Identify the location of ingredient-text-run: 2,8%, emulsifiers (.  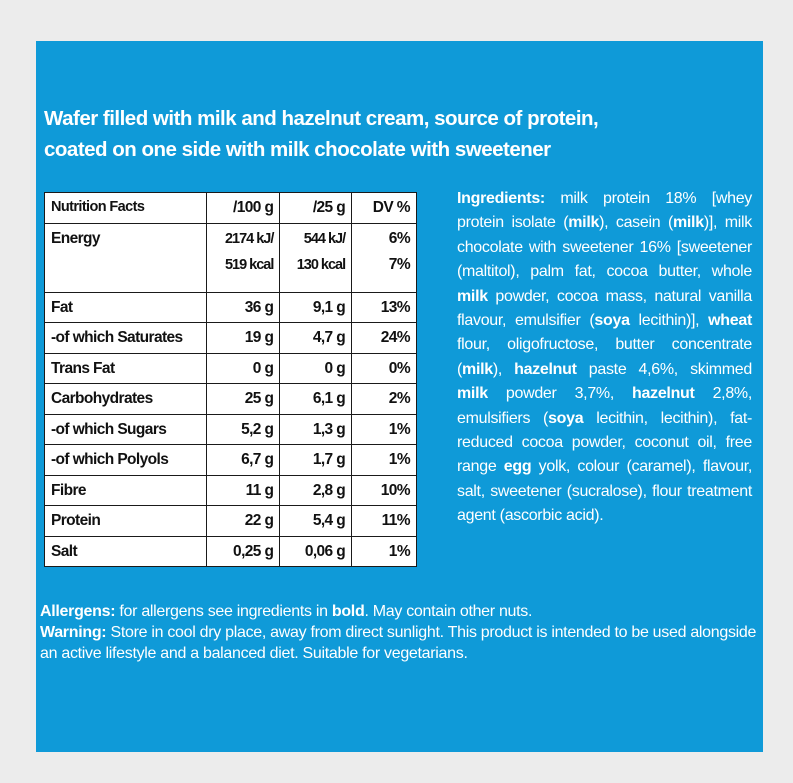
(605, 406).